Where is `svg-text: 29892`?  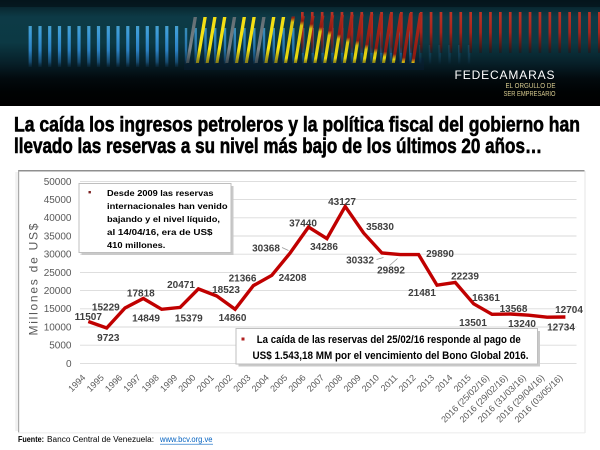
svg-text: 29892 is located at coordinates (391, 271).